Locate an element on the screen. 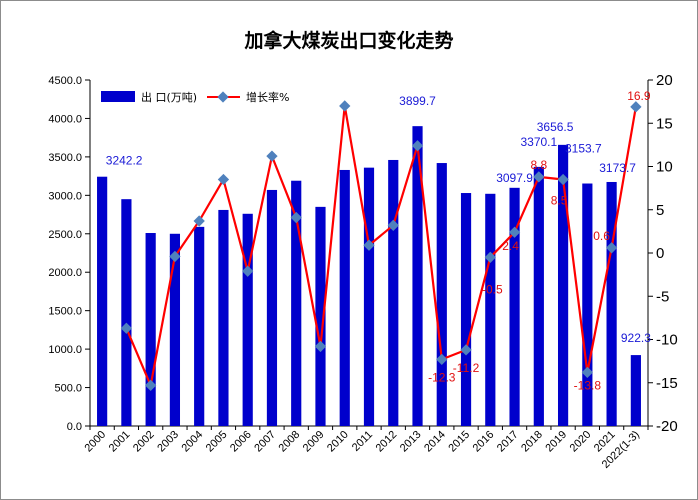 This screenshot has height=500, width=698. y-right-tick-label: 15 is located at coordinates (664, 123).